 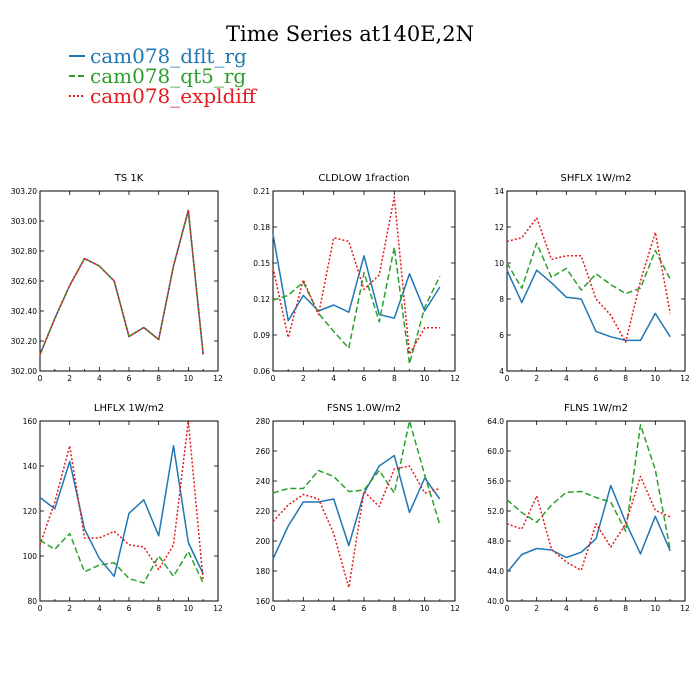 I want to click on y-tick-label: 302.80, so click(x=24, y=251).